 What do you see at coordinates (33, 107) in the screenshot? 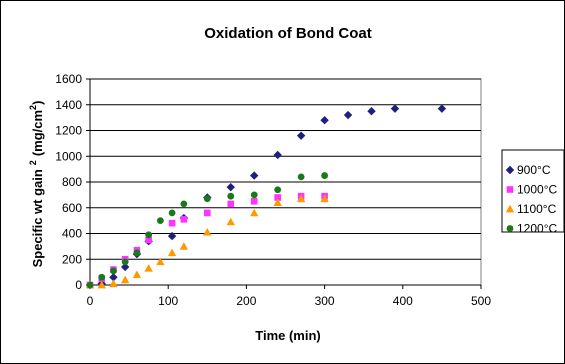
I see `y-axis-label-sup2: 2` at bounding box center [33, 107].